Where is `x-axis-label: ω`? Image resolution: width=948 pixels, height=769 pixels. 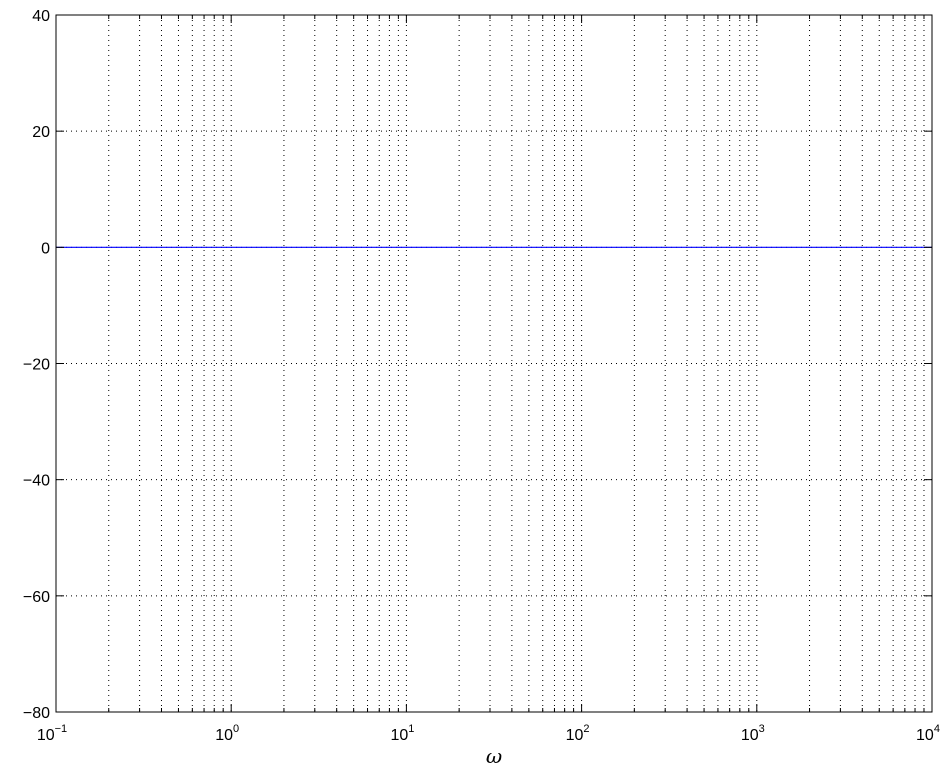 x-axis-label: ω is located at coordinates (494, 756).